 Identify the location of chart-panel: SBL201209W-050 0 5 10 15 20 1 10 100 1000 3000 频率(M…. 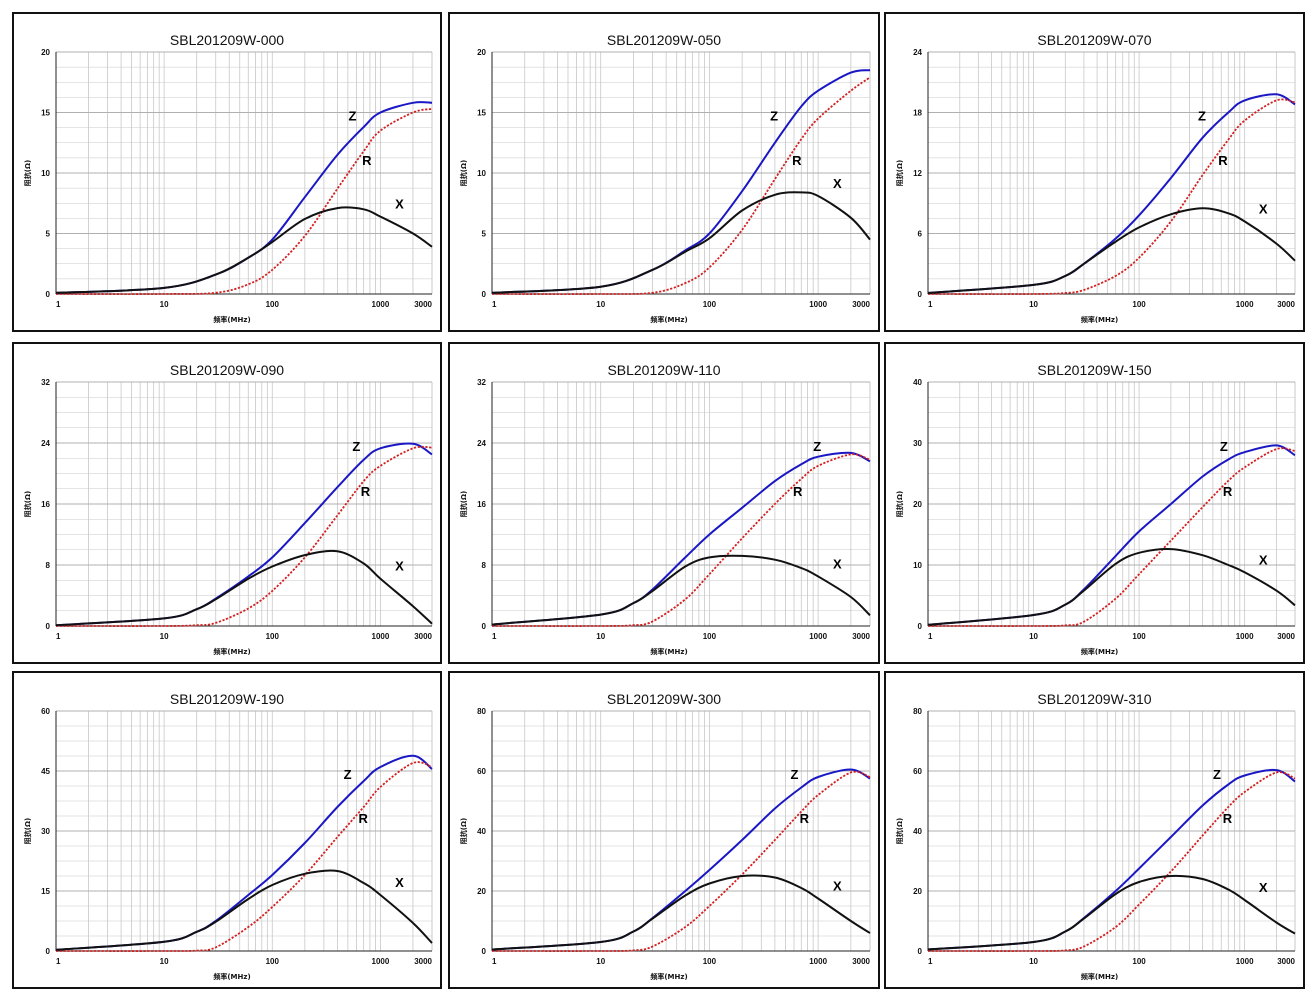
(664, 172).